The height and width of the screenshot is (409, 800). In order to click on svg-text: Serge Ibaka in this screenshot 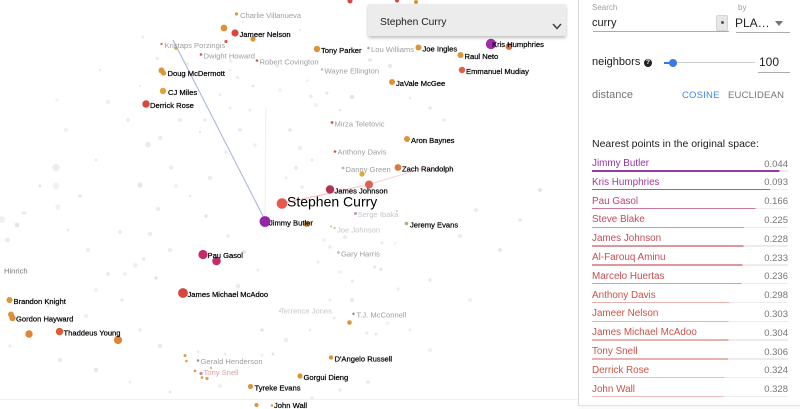, I will do `click(379, 214)`.